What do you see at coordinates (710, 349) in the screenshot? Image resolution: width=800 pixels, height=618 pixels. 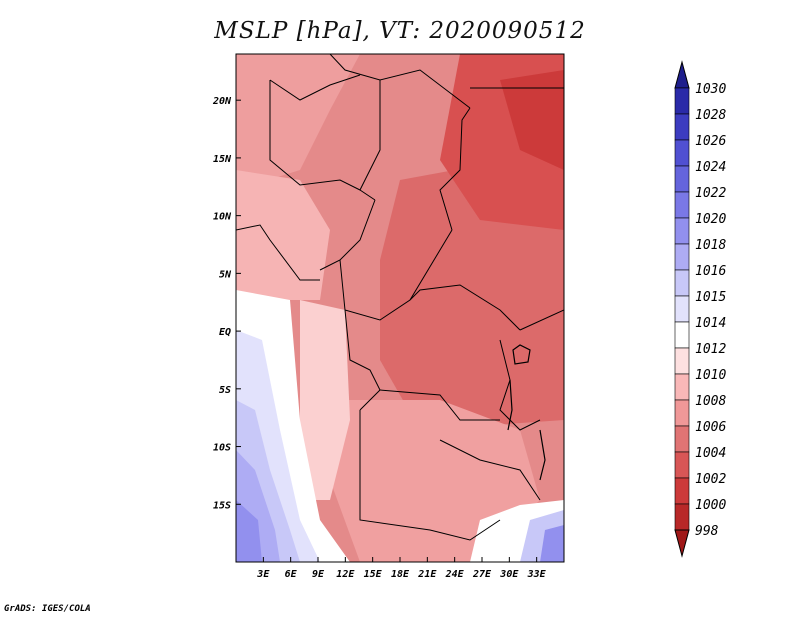 I see `colorbar-label: 1012` at bounding box center [710, 349].